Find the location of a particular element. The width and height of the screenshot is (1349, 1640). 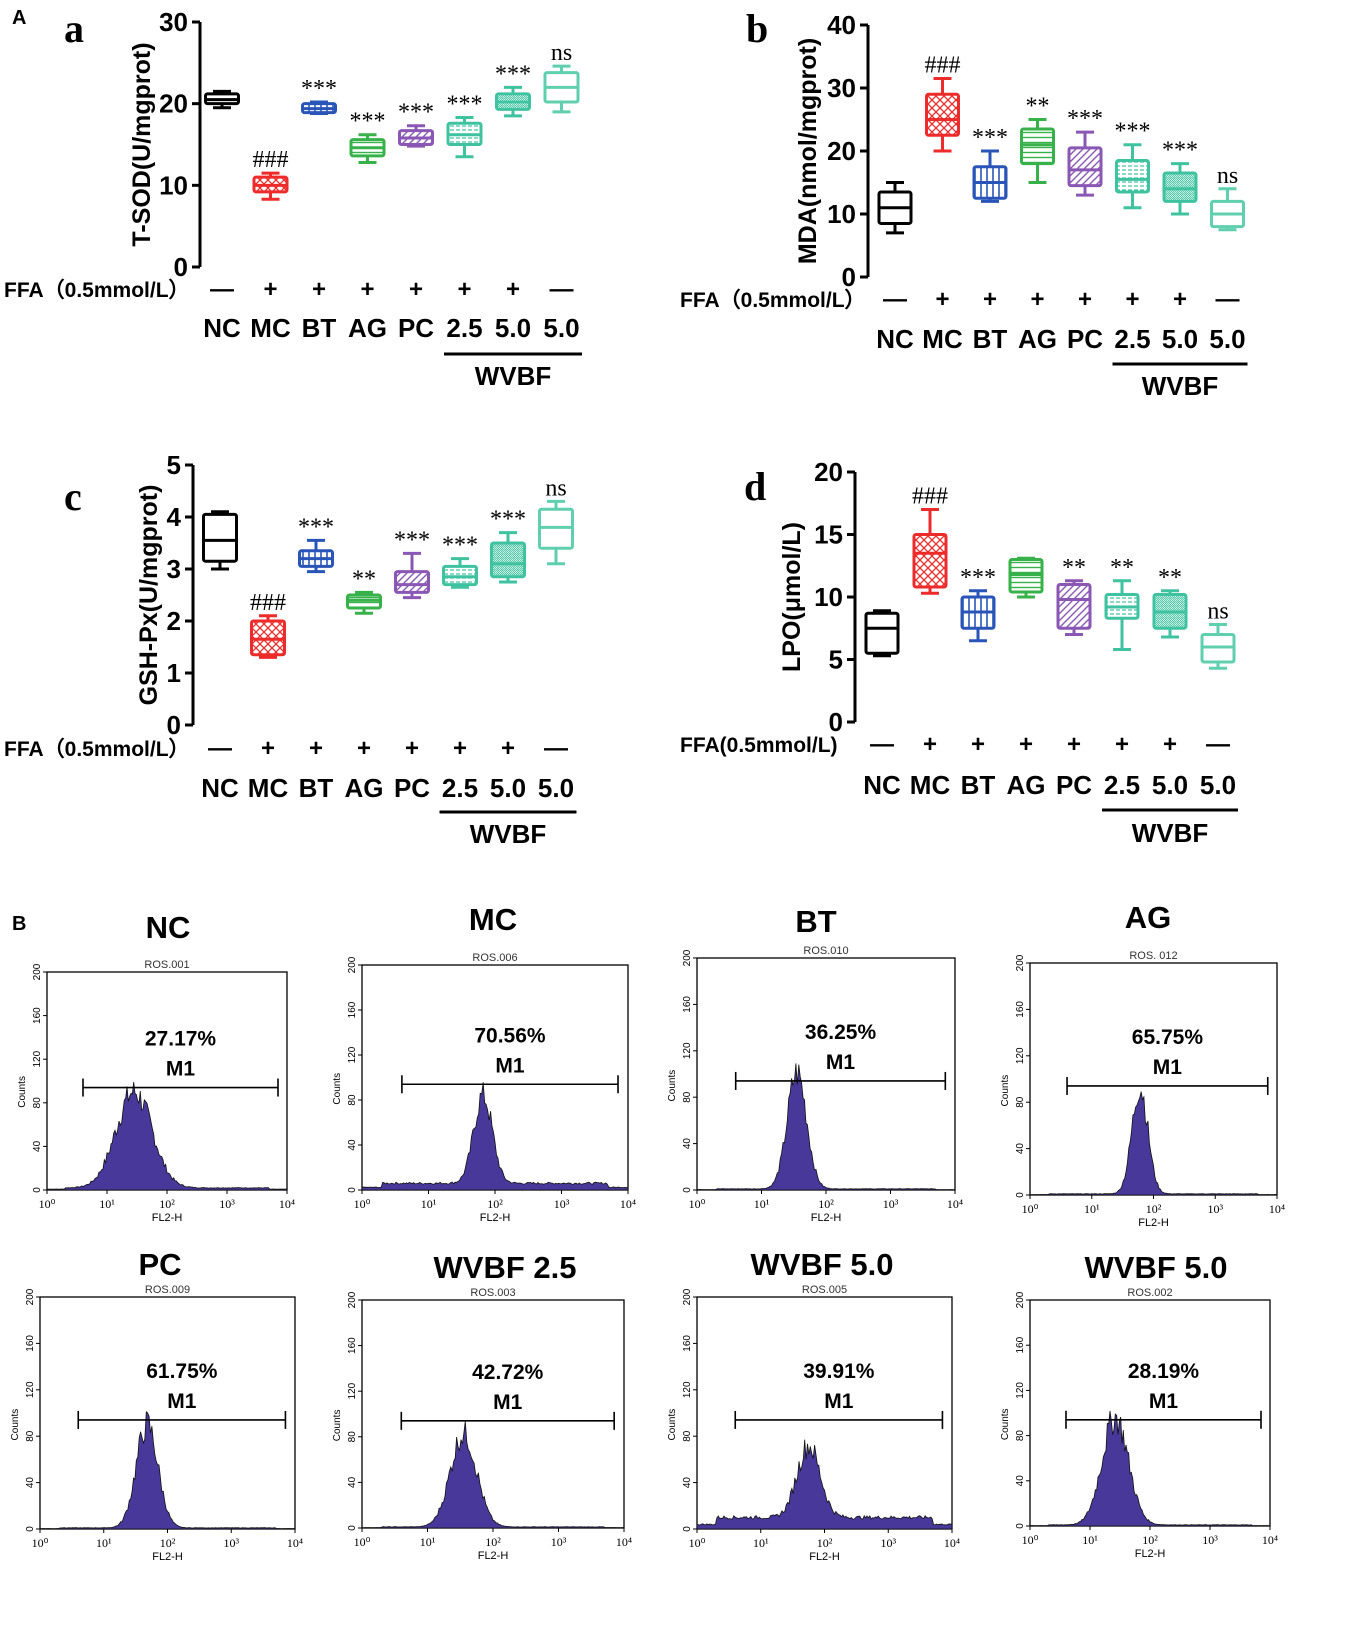

panel-label-d: d is located at coordinates (755, 486).